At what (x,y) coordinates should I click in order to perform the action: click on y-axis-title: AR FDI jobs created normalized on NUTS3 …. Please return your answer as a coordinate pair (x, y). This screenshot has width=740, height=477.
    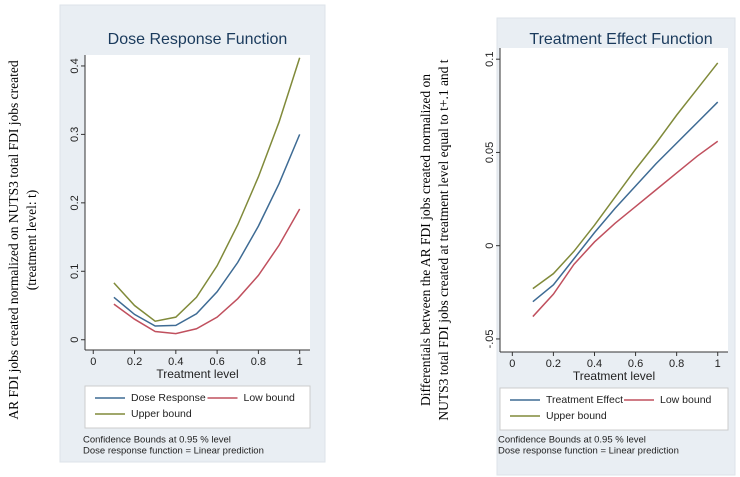
    Looking at the image, I should click on (13, 239).